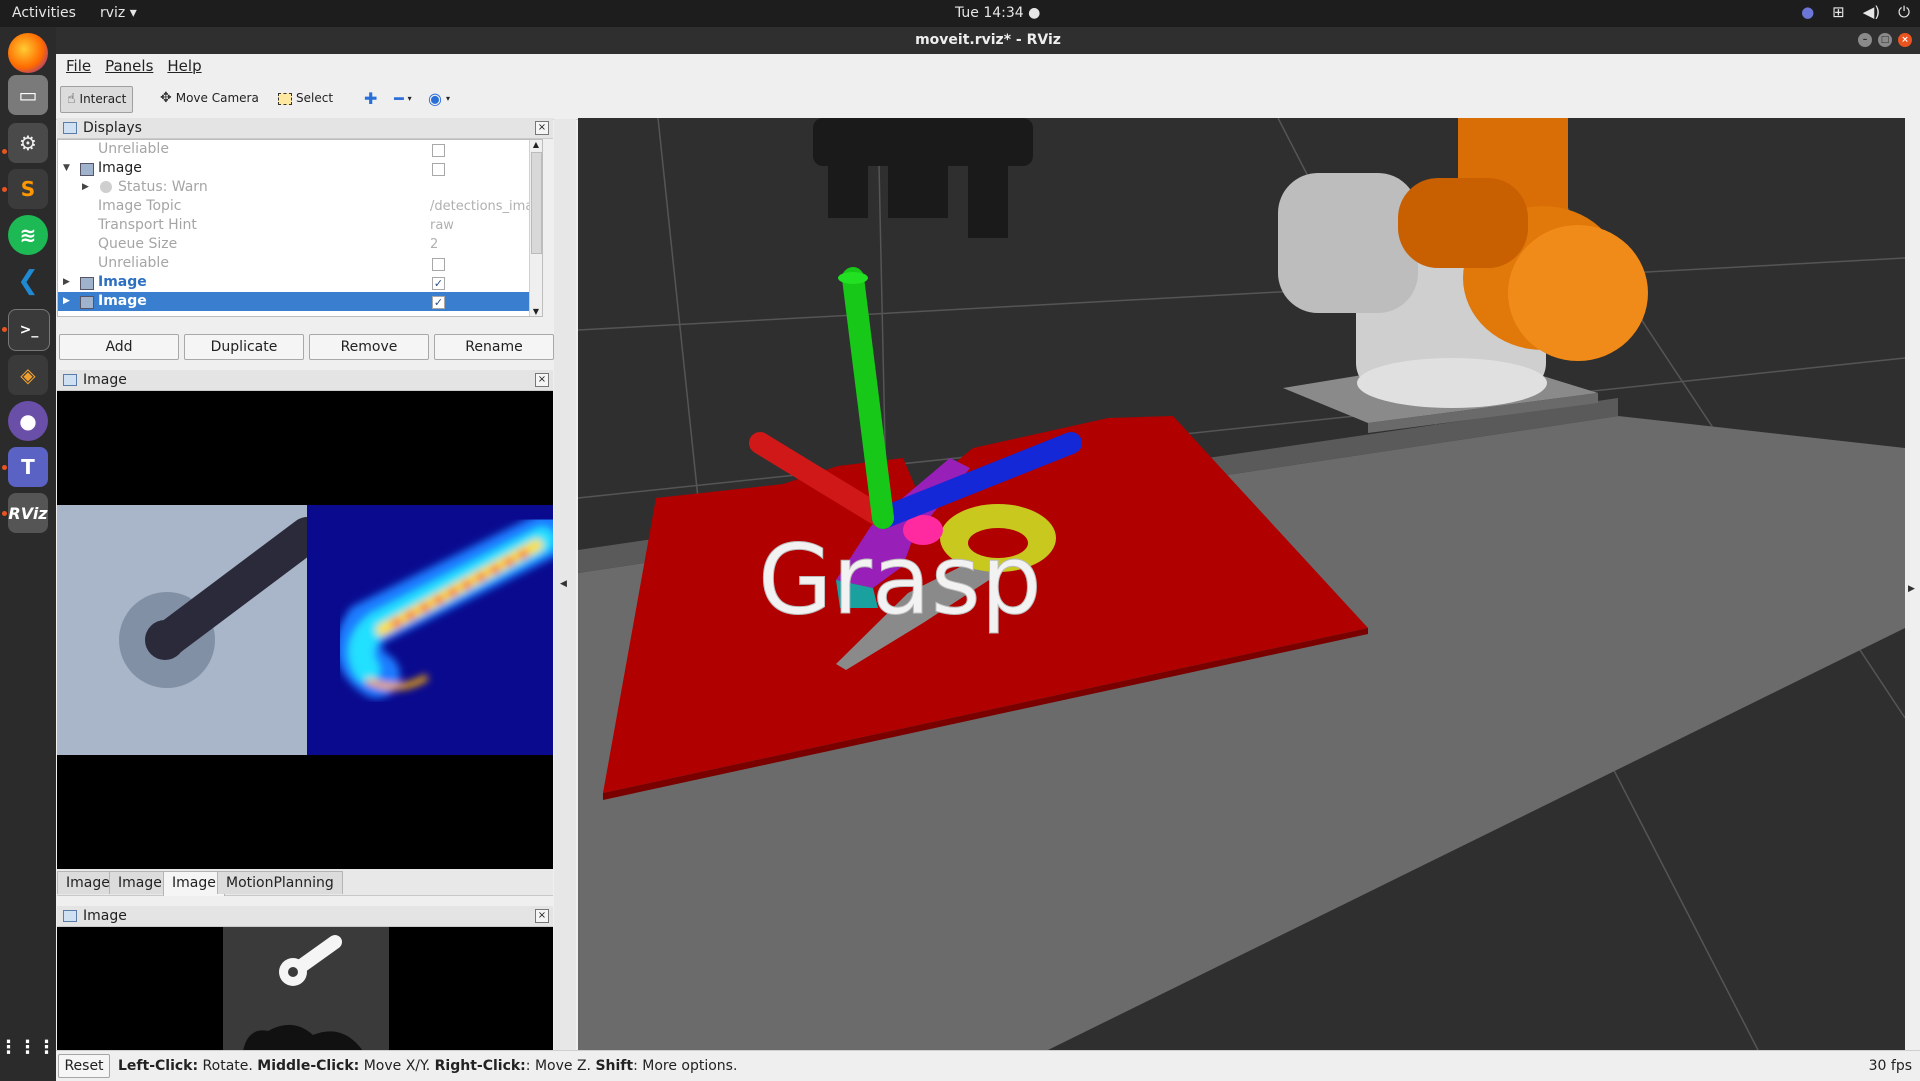  I want to click on move-camera-tool-button: ✥ Move Camera, so click(209, 98).